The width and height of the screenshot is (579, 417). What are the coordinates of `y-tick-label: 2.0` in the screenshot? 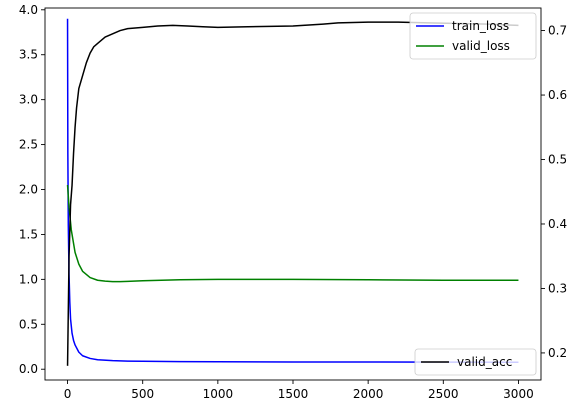 It's located at (28, 190).